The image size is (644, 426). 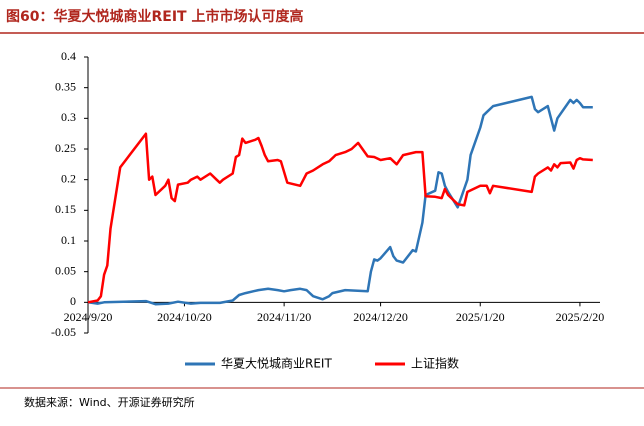 What do you see at coordinates (380, 317) in the screenshot?
I see `x-tick-label: 2024/12/20` at bounding box center [380, 317].